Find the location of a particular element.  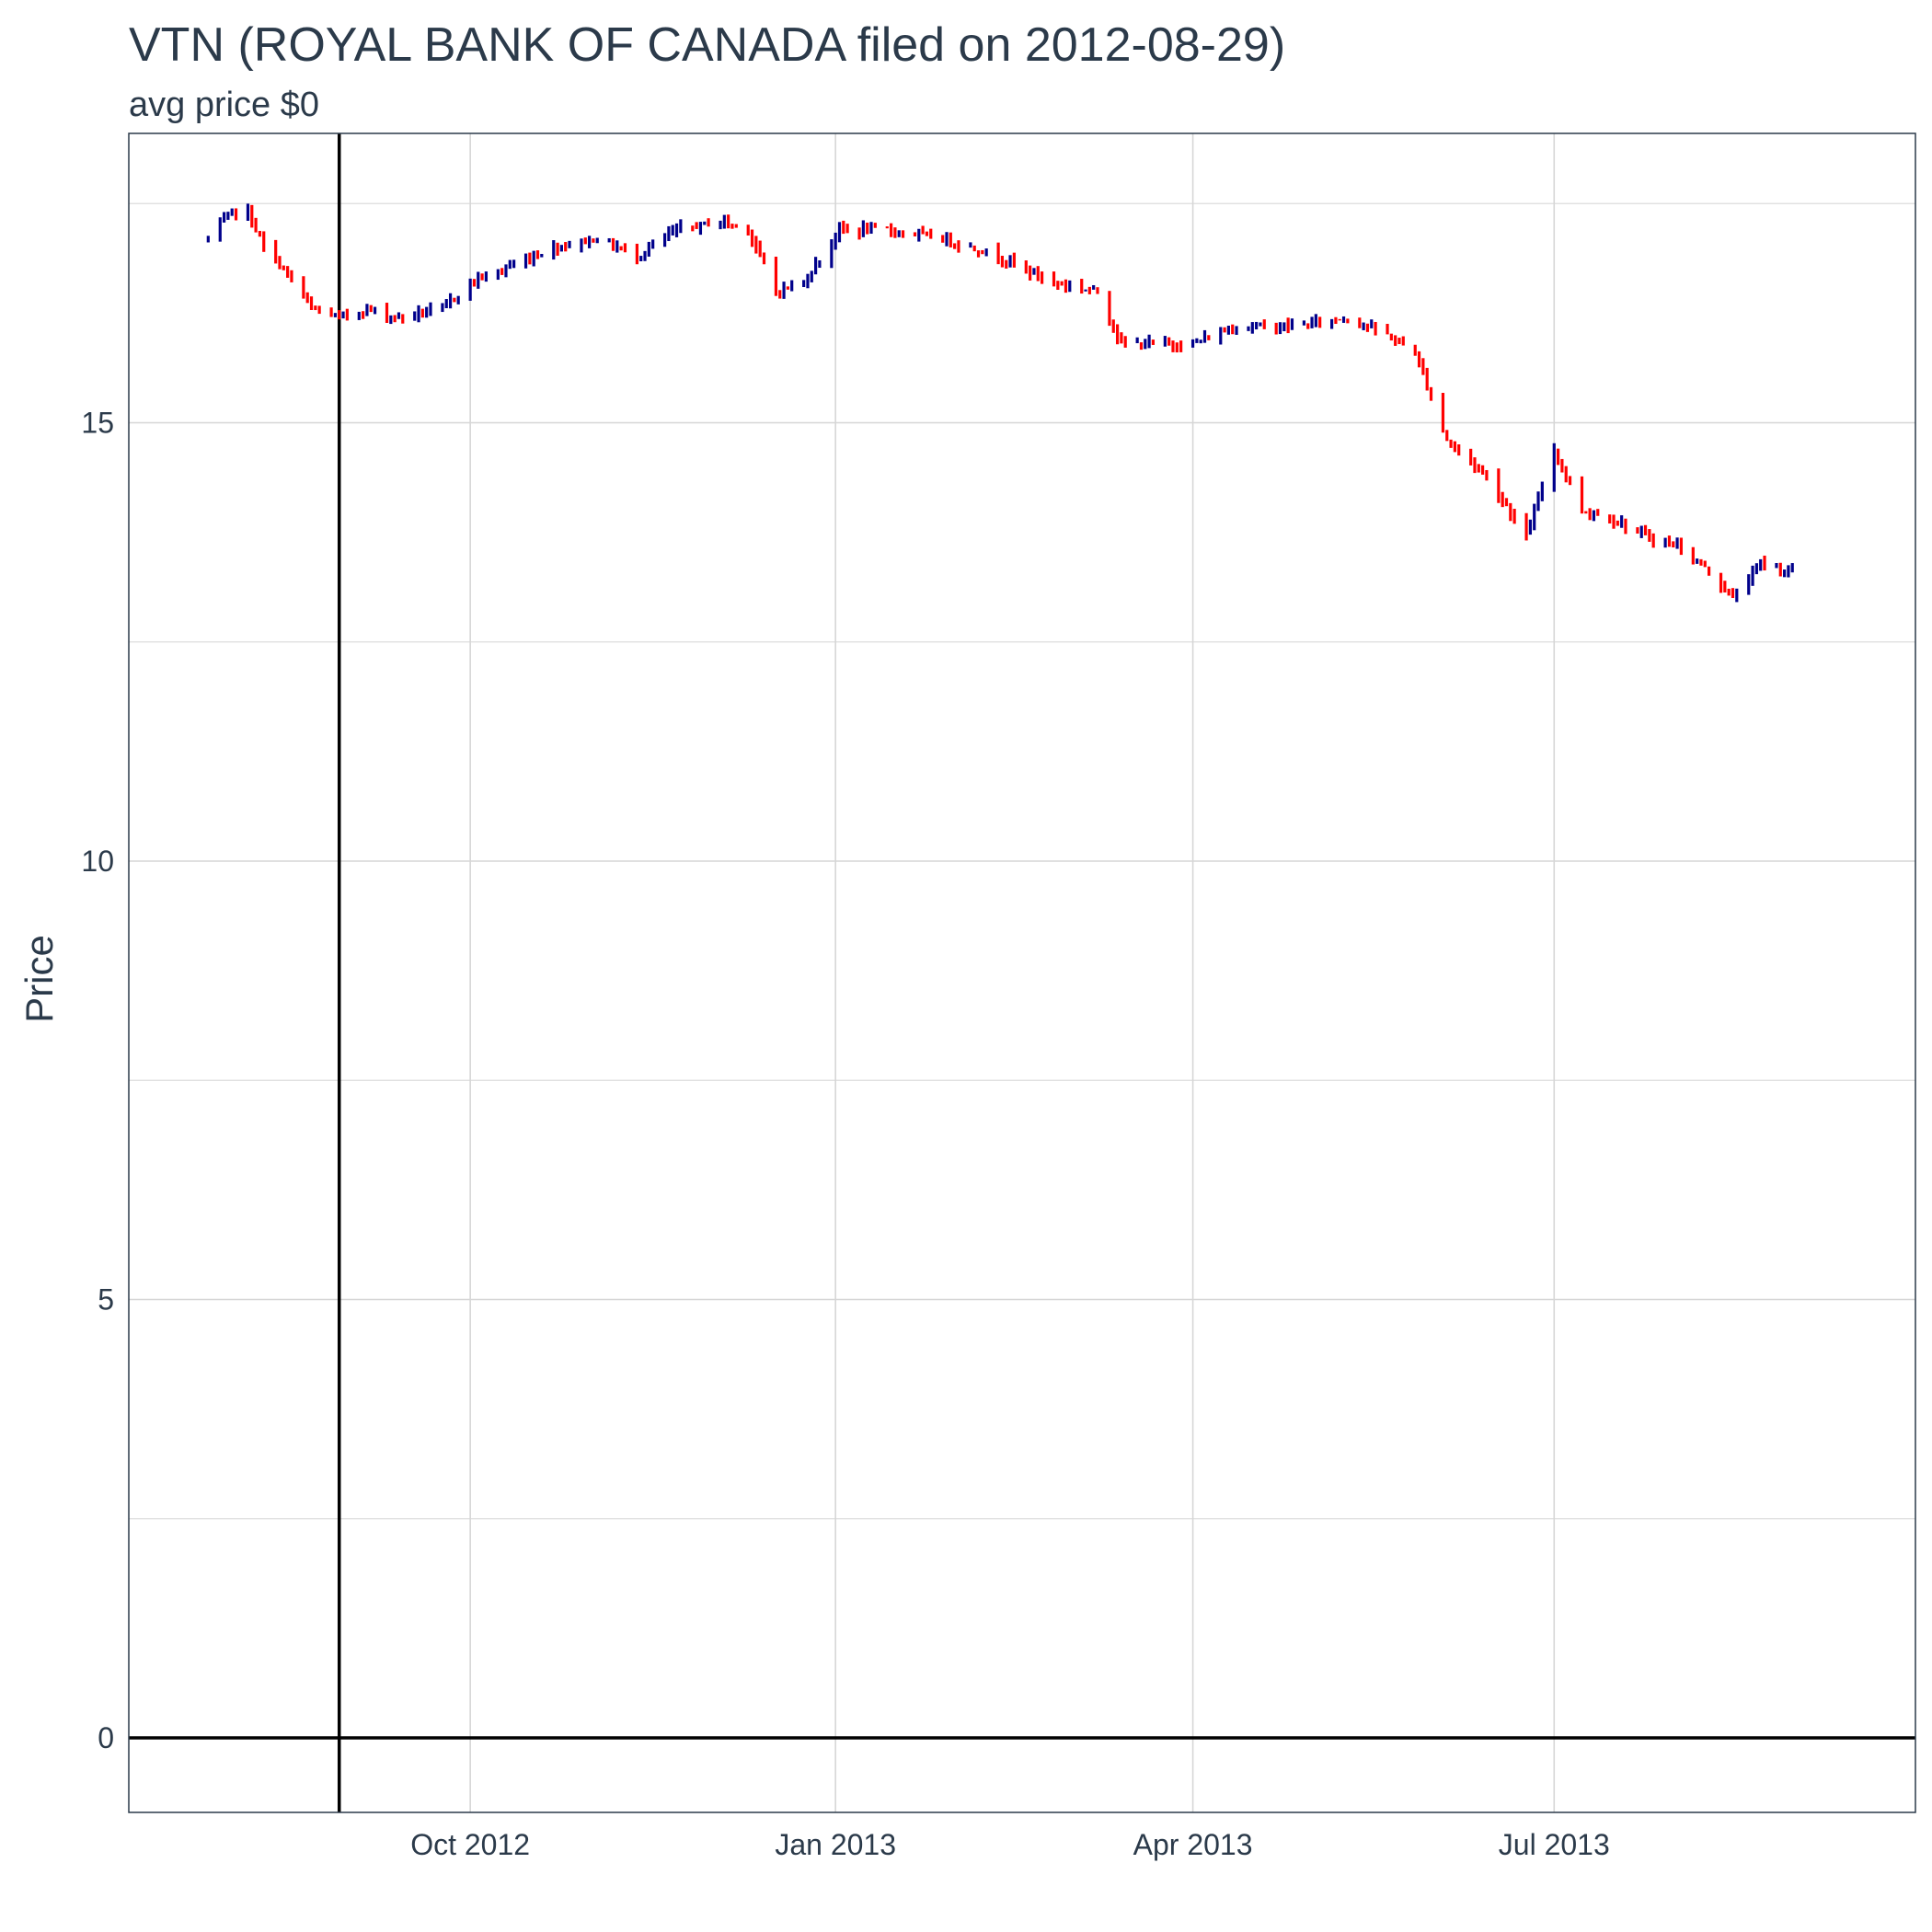

x-tick-label: Jul 2013 is located at coordinates (1554, 1844).